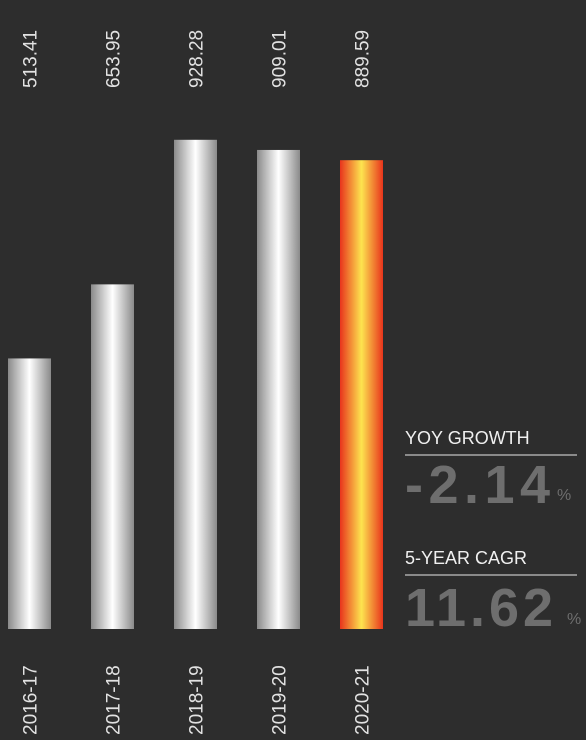 Image resolution: width=586 pixels, height=740 pixels. I want to click on stat-value: -2.14, so click(477, 485).